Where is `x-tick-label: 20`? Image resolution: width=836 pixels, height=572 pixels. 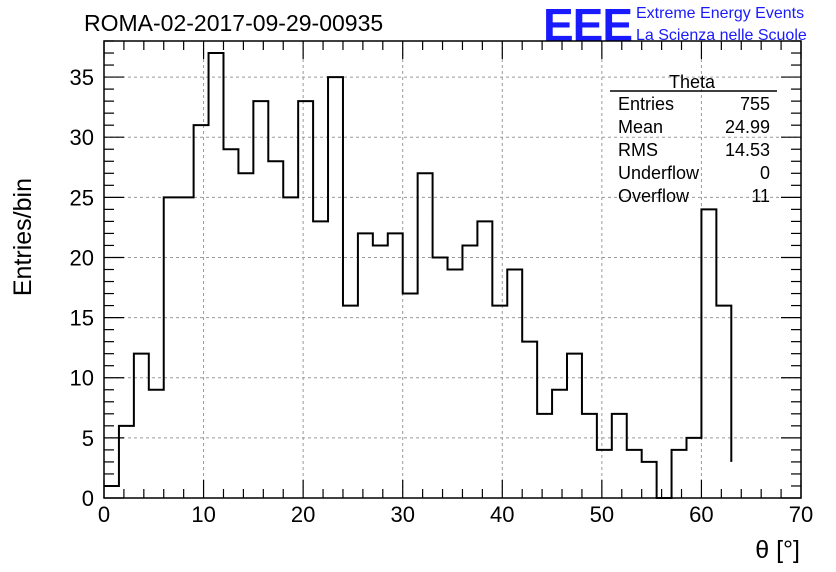 x-tick-label: 20 is located at coordinates (303, 514).